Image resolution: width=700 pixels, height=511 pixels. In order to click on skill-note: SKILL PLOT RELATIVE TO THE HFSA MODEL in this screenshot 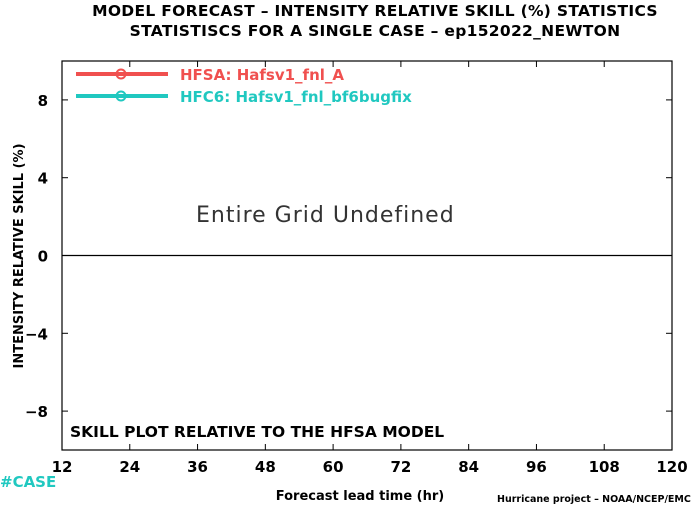, I will do `click(257, 432)`.